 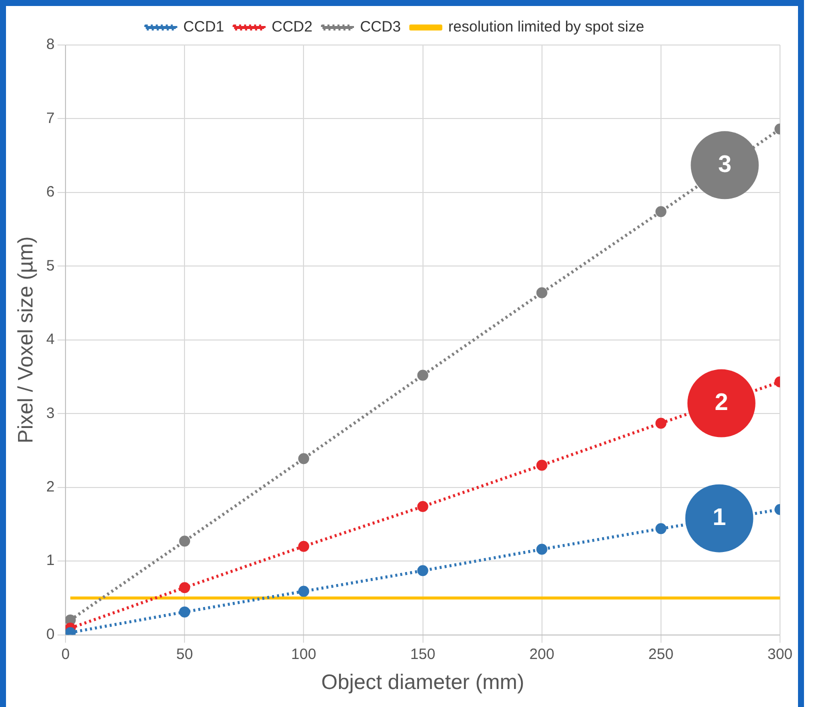 I want to click on x-axis-title: Object diameter (mm), so click(x=422, y=682).